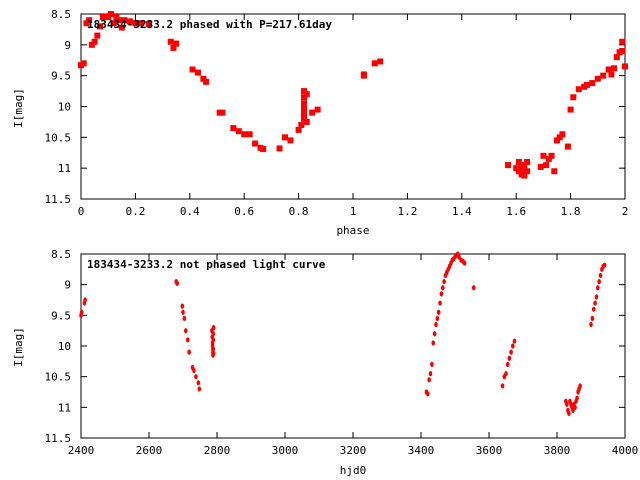 This screenshot has height=480, width=640. I want to click on y-tick-label: 10.5, so click(58, 137).